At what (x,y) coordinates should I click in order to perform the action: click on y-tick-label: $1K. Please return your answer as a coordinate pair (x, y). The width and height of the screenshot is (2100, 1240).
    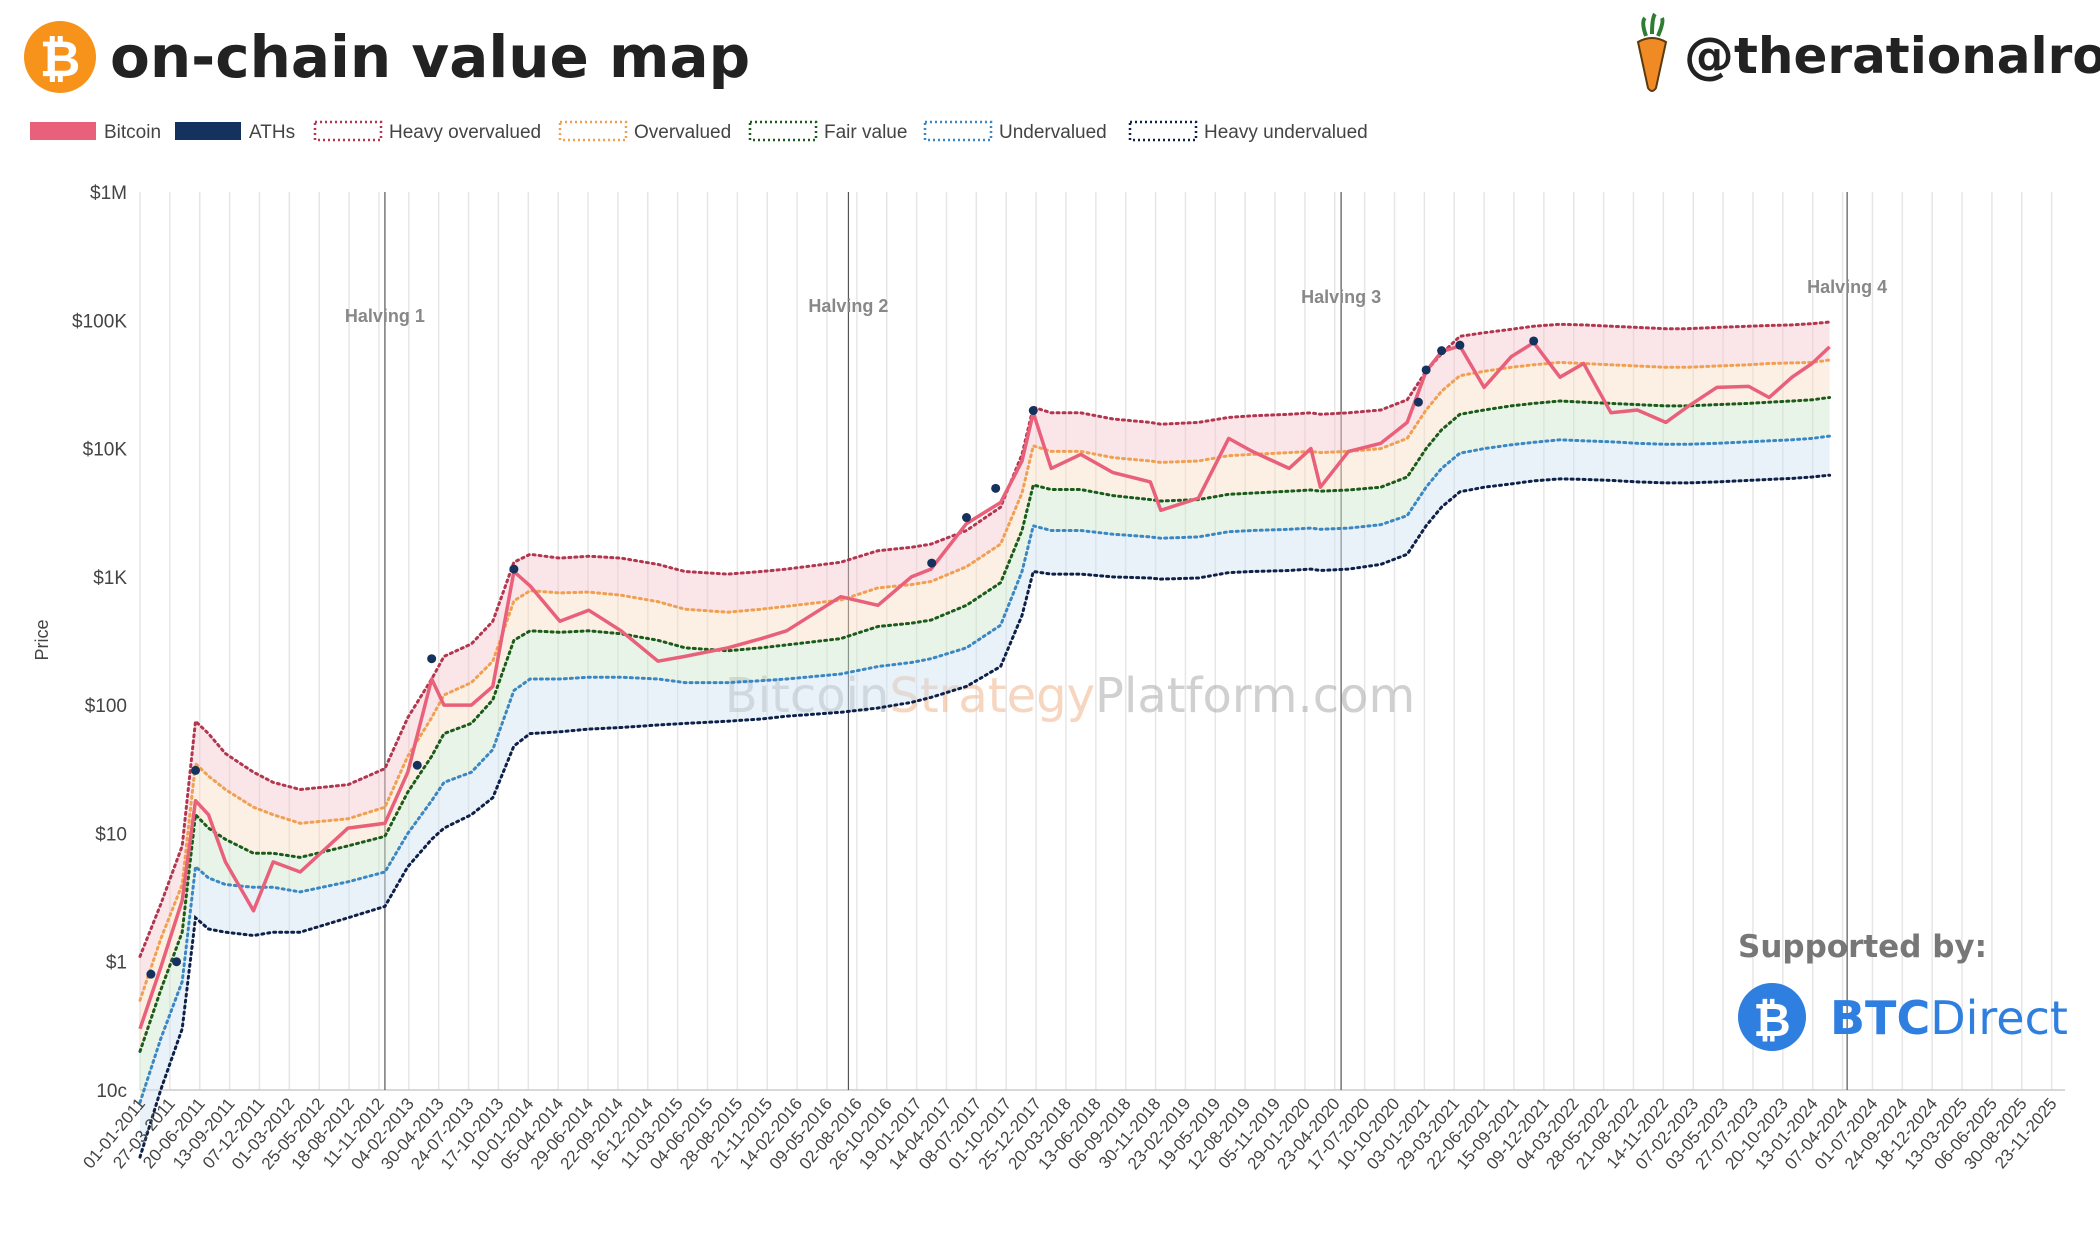
    Looking at the image, I should click on (110, 578).